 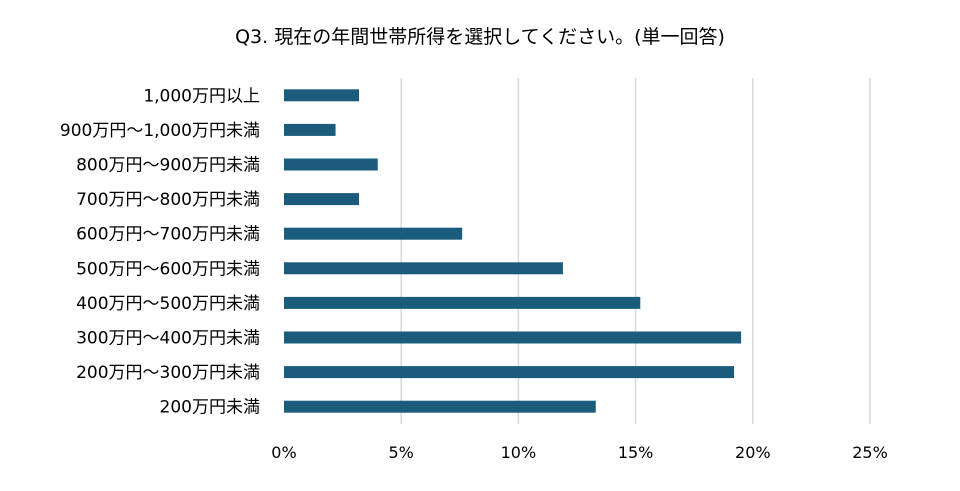 What do you see at coordinates (168, 339) in the screenshot?
I see `category-label: 300万円～400万円未満` at bounding box center [168, 339].